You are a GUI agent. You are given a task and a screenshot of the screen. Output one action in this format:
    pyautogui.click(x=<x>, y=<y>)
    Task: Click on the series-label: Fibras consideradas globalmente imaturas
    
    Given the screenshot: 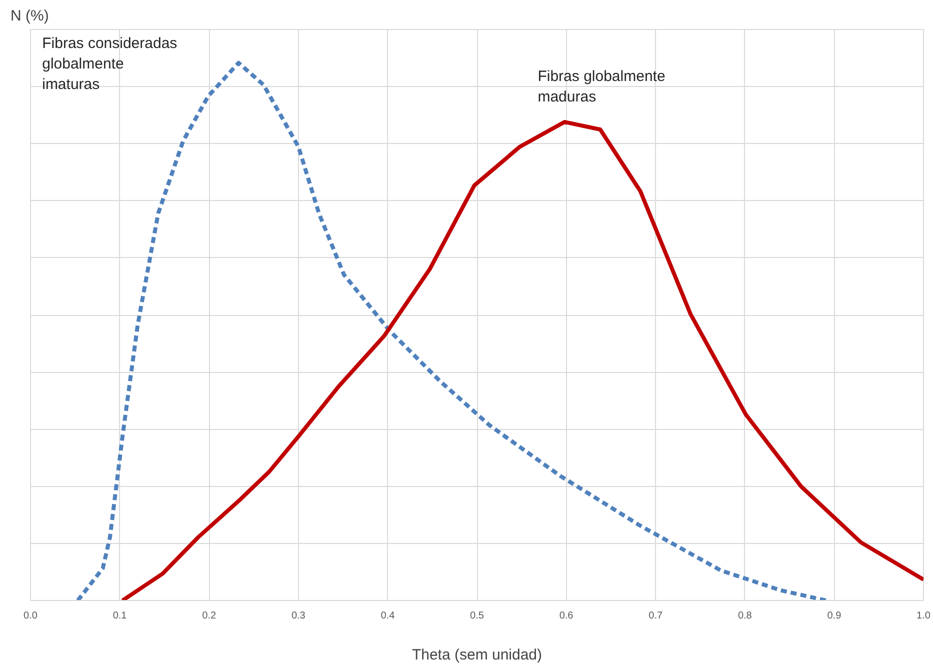 What is the action you would take?
    pyautogui.click(x=110, y=64)
    